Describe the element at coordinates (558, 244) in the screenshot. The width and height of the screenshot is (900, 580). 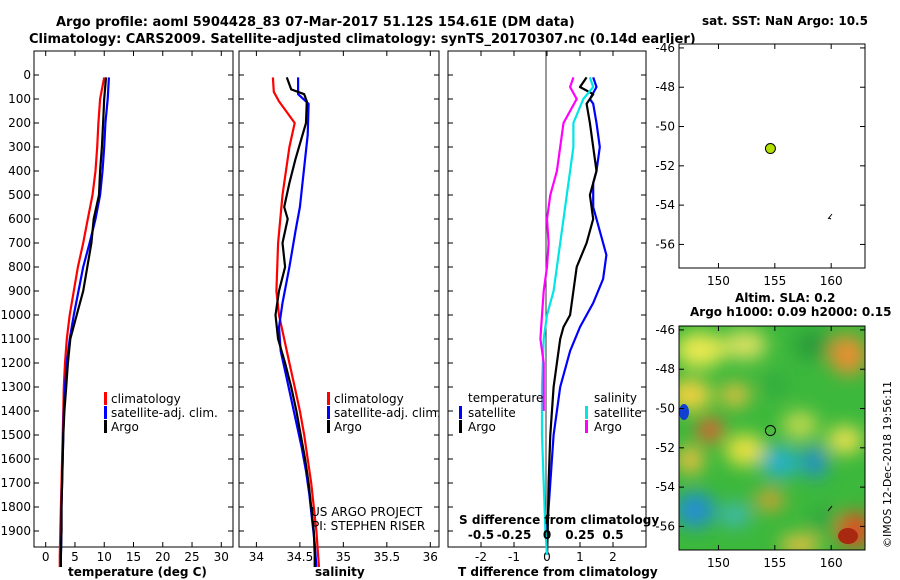
I see `series-line-salinity-argo` at that location.